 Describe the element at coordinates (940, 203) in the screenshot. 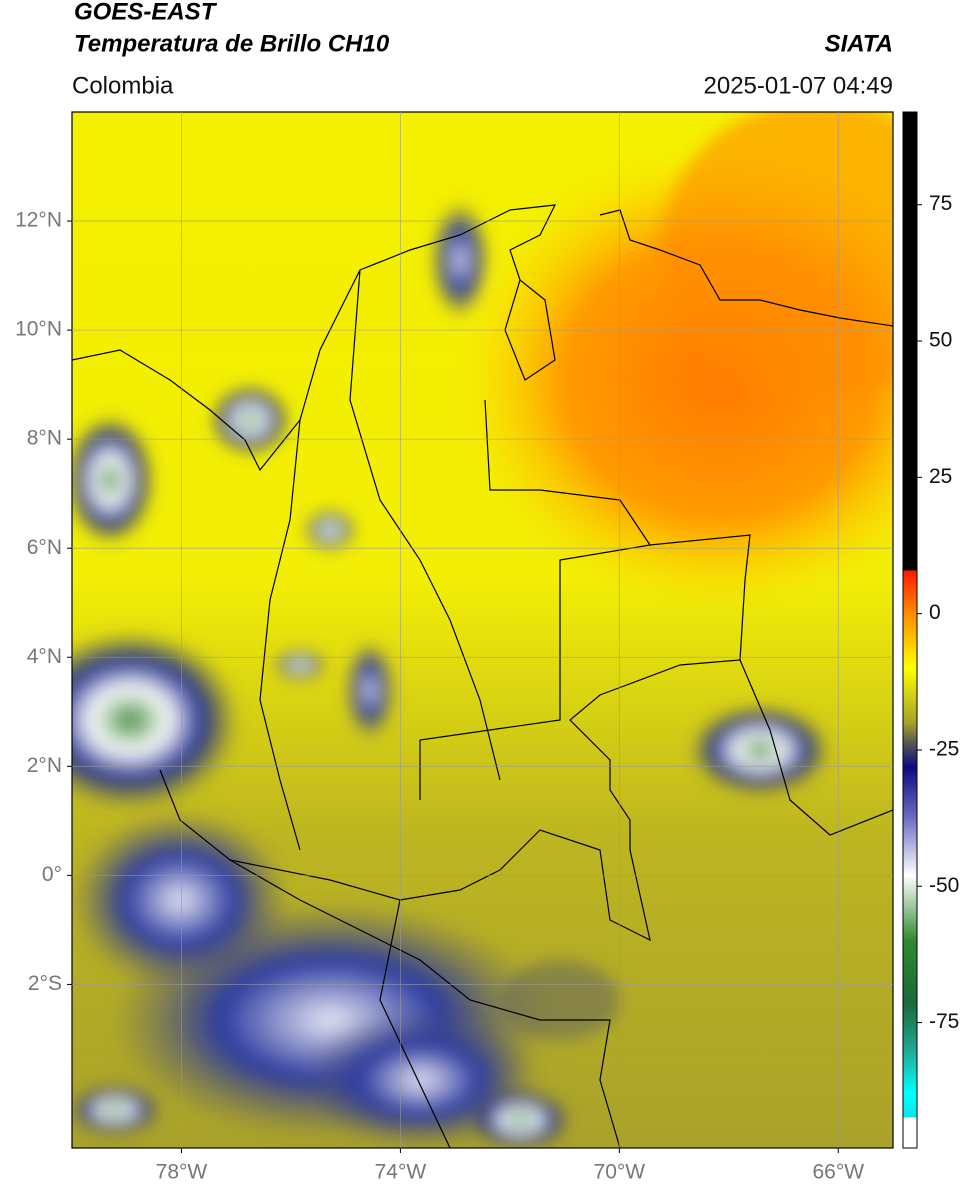

I see `colorbar-tick-label: 75` at that location.